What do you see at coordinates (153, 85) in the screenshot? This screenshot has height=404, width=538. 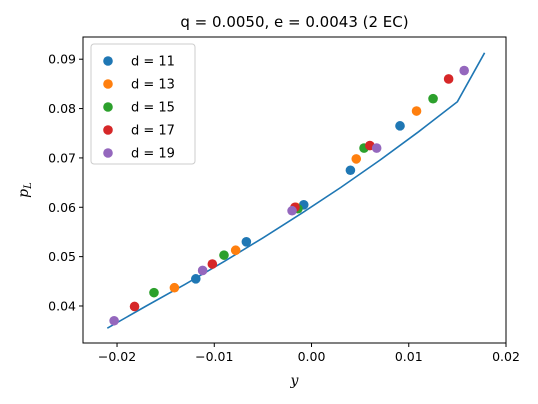 I see `legend-label: d = 13` at bounding box center [153, 85].